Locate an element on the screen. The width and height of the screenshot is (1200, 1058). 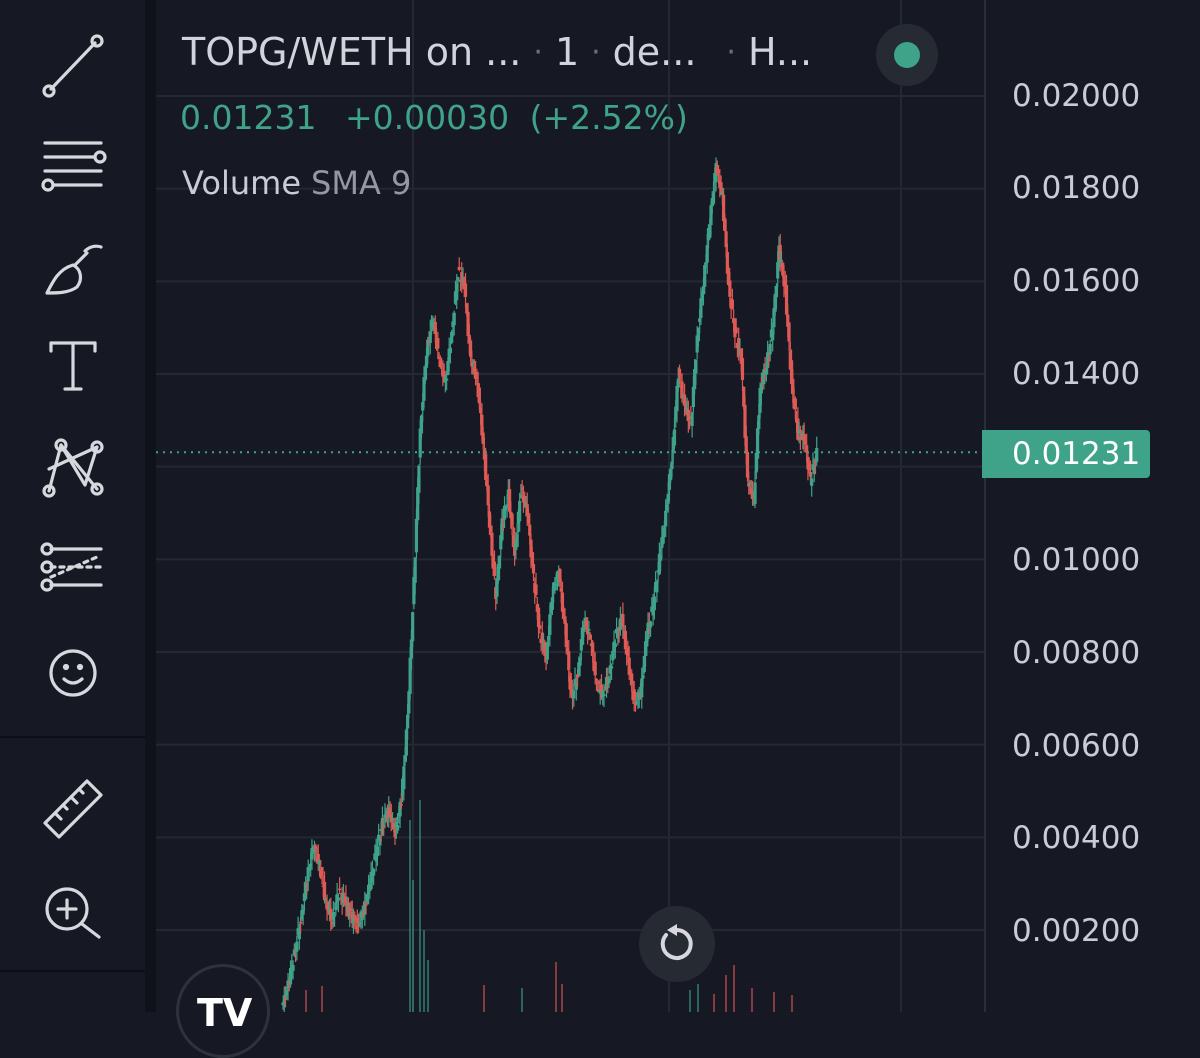
zoom-in-tool is located at coordinates (73, 905).